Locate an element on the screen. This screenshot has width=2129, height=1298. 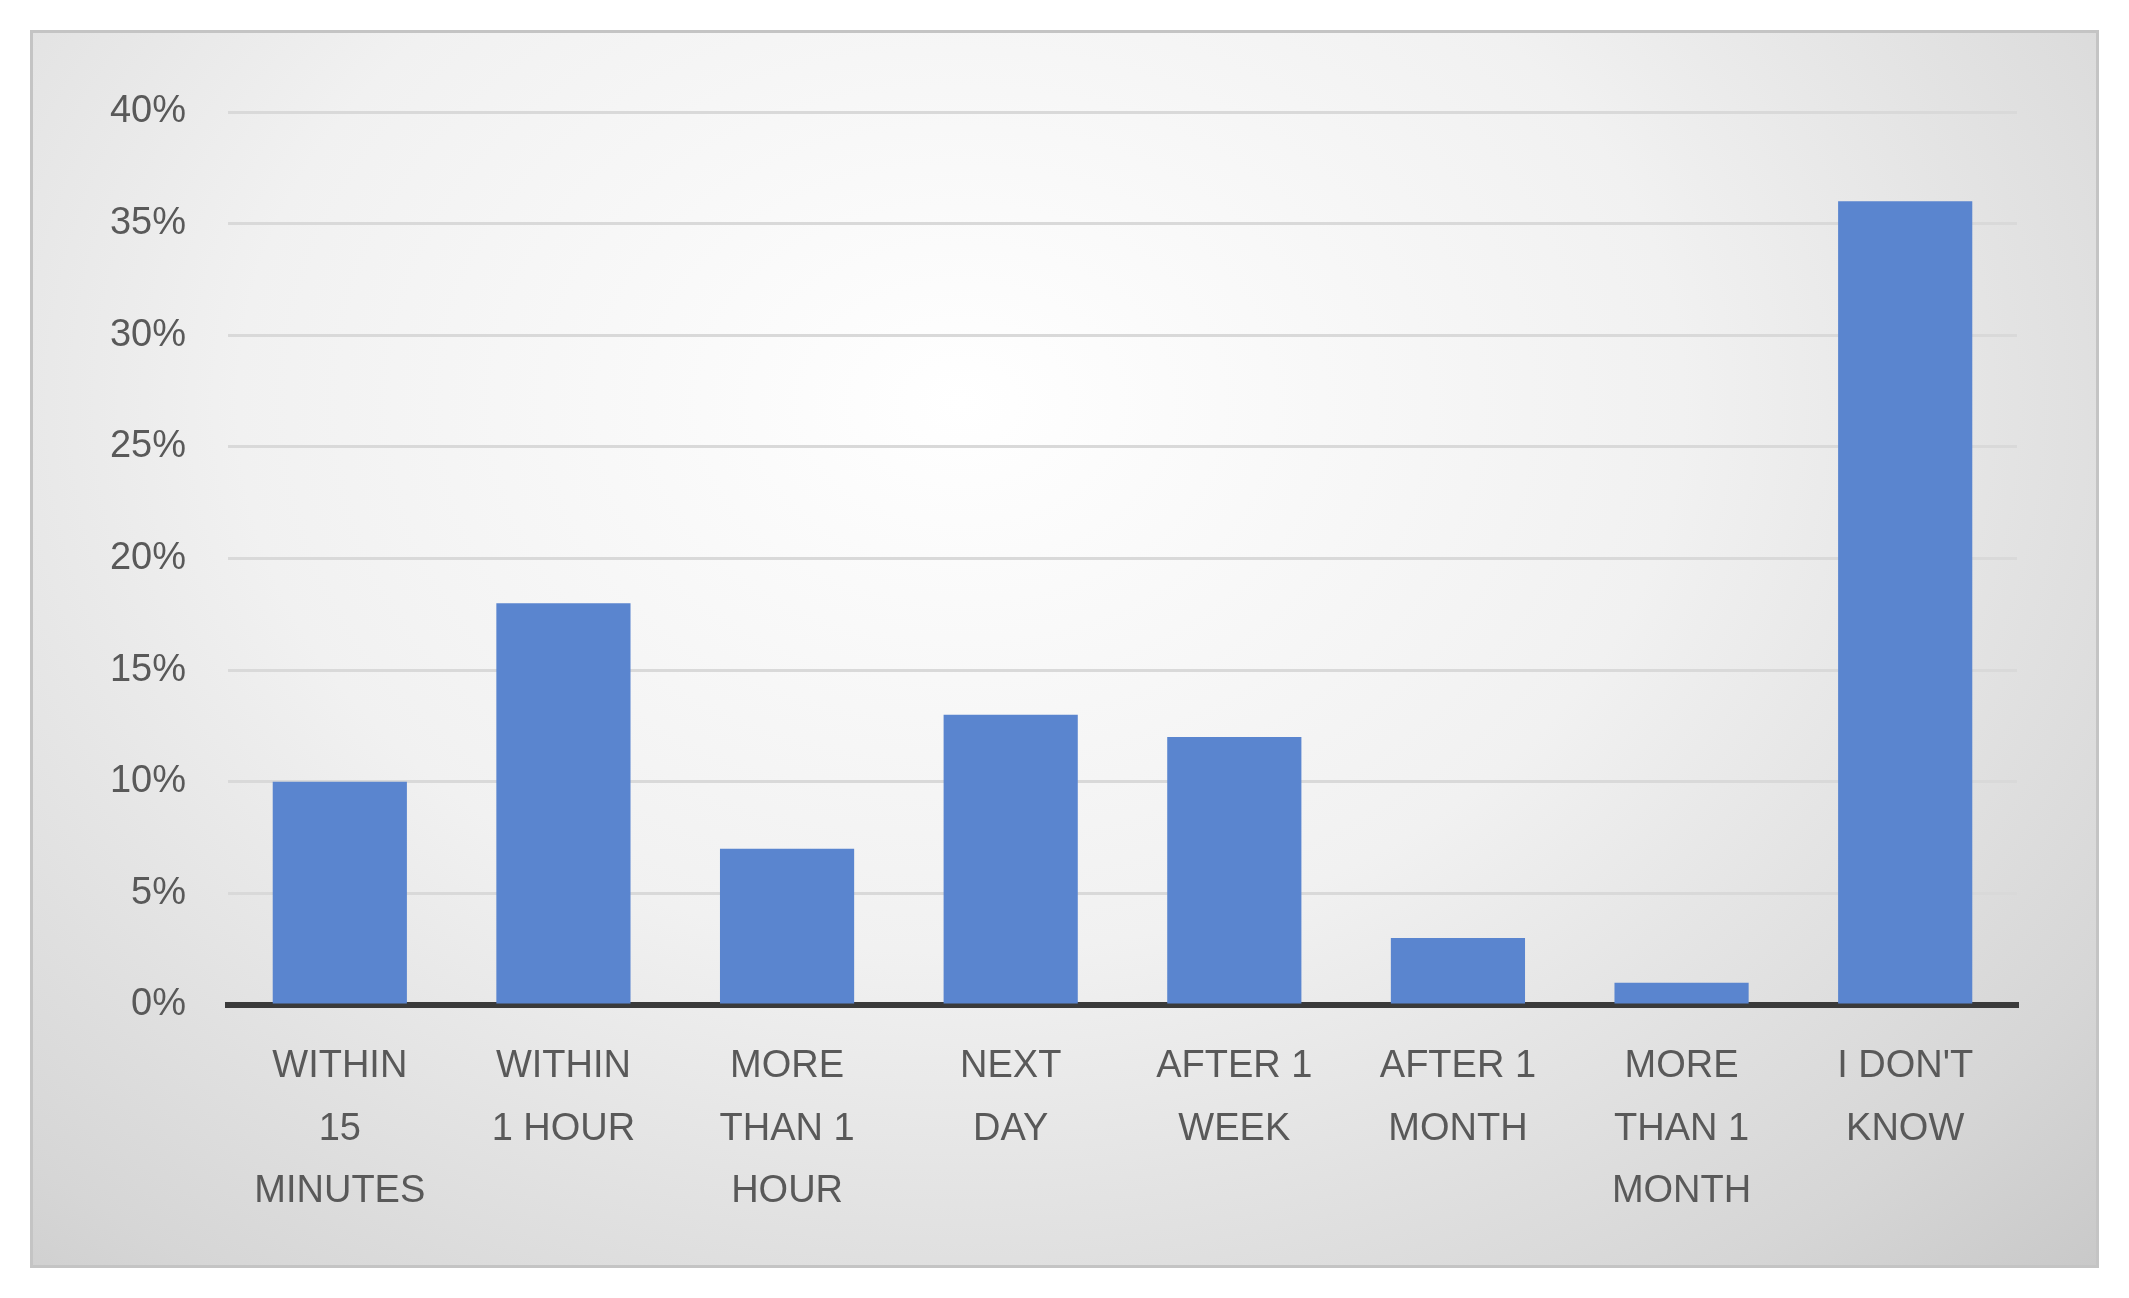
y-tick-label: 0% is located at coordinates (158, 1002).